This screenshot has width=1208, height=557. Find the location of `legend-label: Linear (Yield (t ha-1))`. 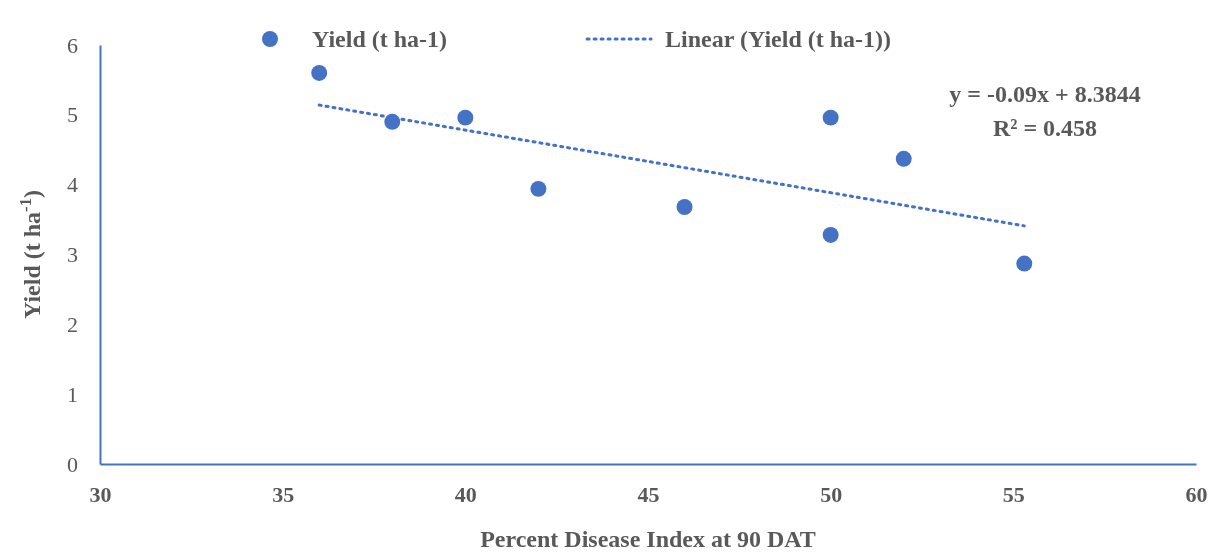

legend-label: Linear (Yield (t ha-1)) is located at coordinates (778, 39).